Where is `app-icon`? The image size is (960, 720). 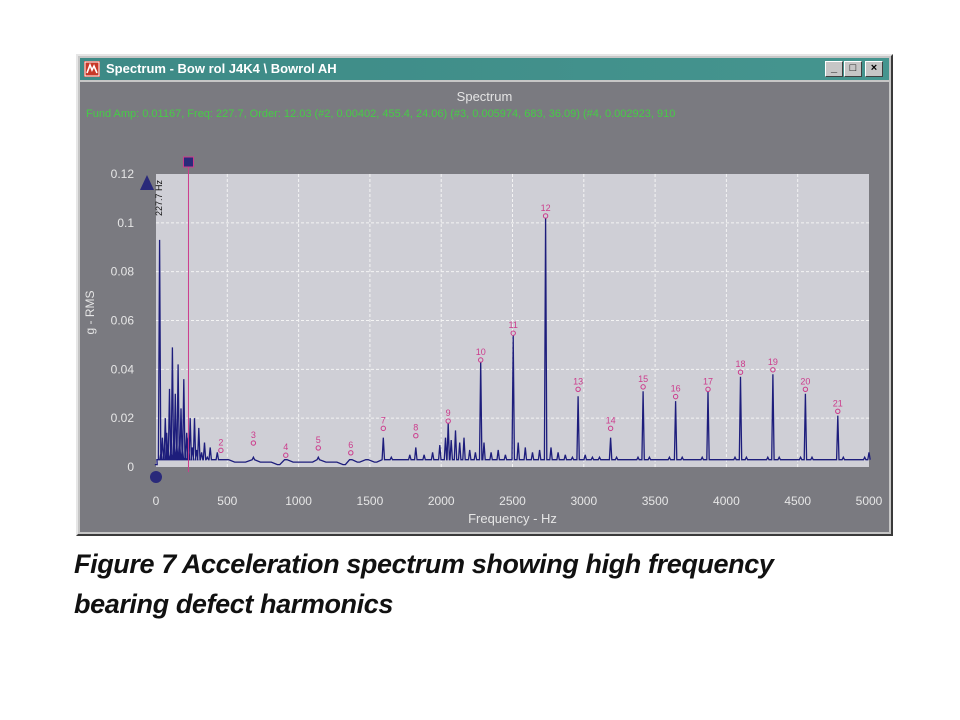 app-icon is located at coordinates (92, 69).